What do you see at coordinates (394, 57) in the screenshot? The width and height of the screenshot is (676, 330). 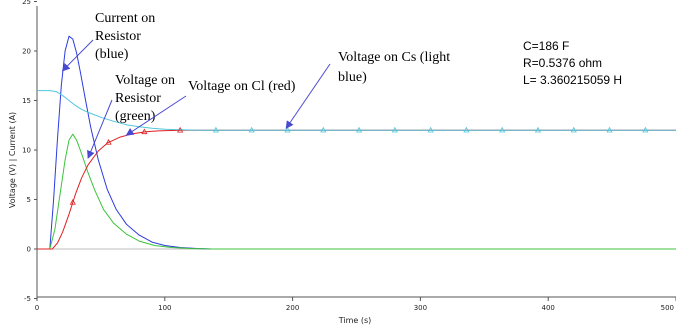 I see `annotation-text: Voltage on Cs (light` at bounding box center [394, 57].